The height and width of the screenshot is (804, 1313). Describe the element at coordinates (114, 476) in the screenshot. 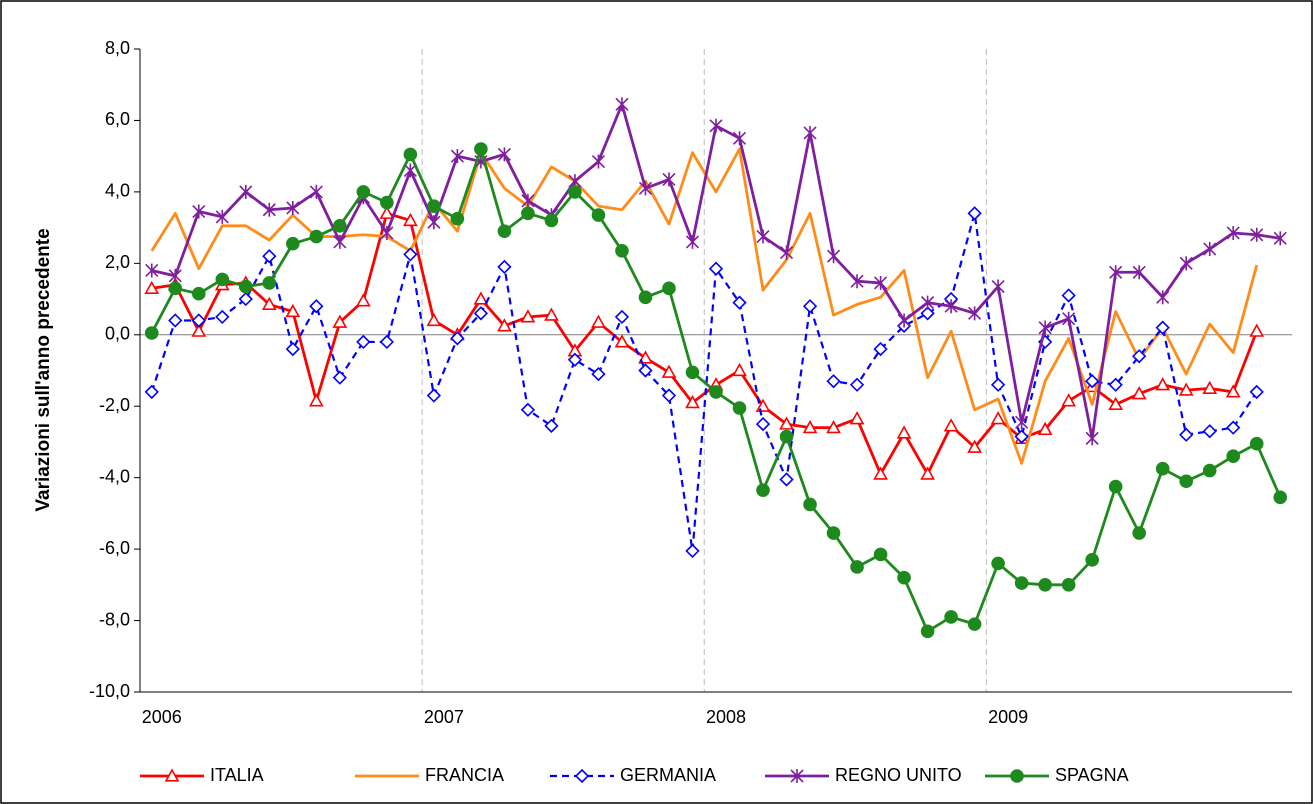

I see `y-tick-label: -4,0` at that location.